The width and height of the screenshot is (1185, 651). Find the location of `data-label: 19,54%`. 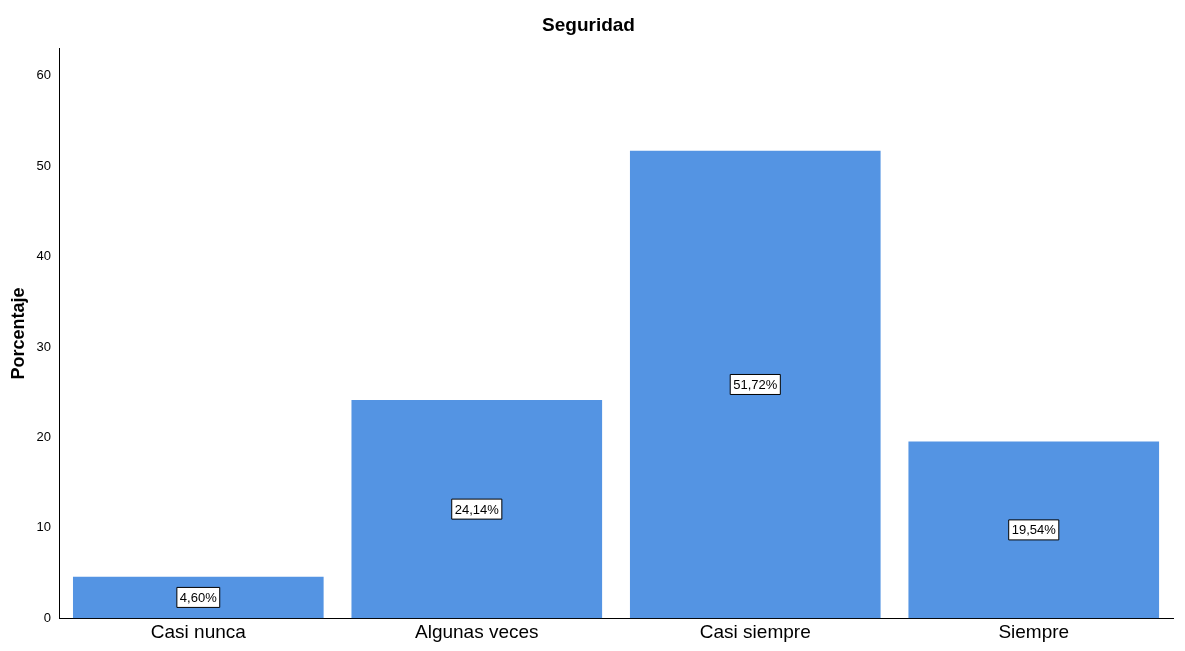

data-label: 19,54% is located at coordinates (1034, 530).